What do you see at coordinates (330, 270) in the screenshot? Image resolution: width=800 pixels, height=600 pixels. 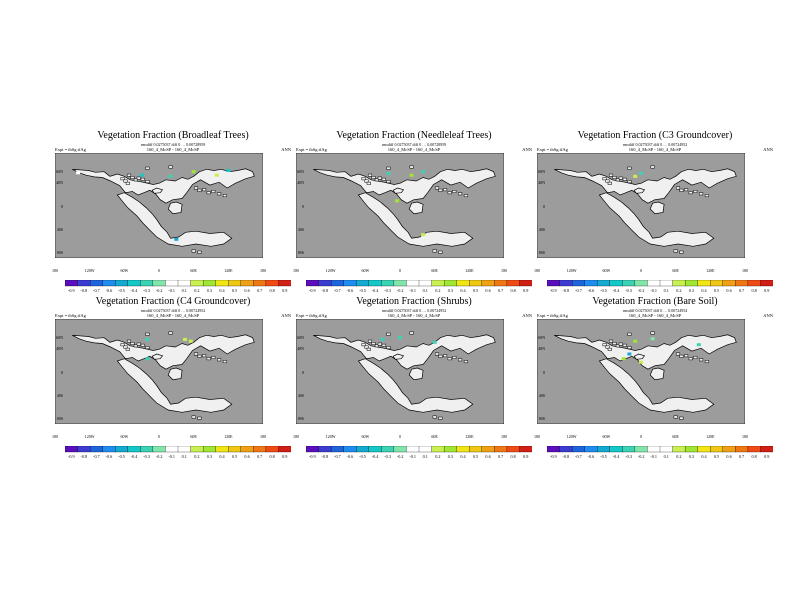 I see `lon-tick-label: 120W` at bounding box center [330, 270].